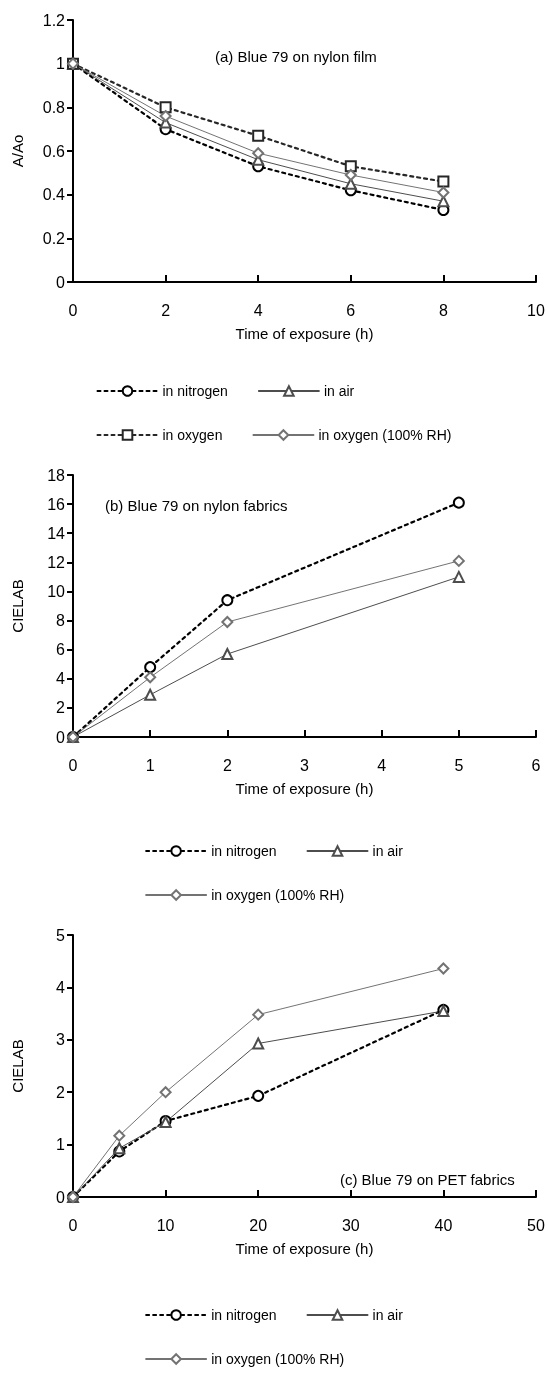 The height and width of the screenshot is (1379, 548). What do you see at coordinates (459, 765) in the screenshot?
I see `x-tick-label: 5` at bounding box center [459, 765].